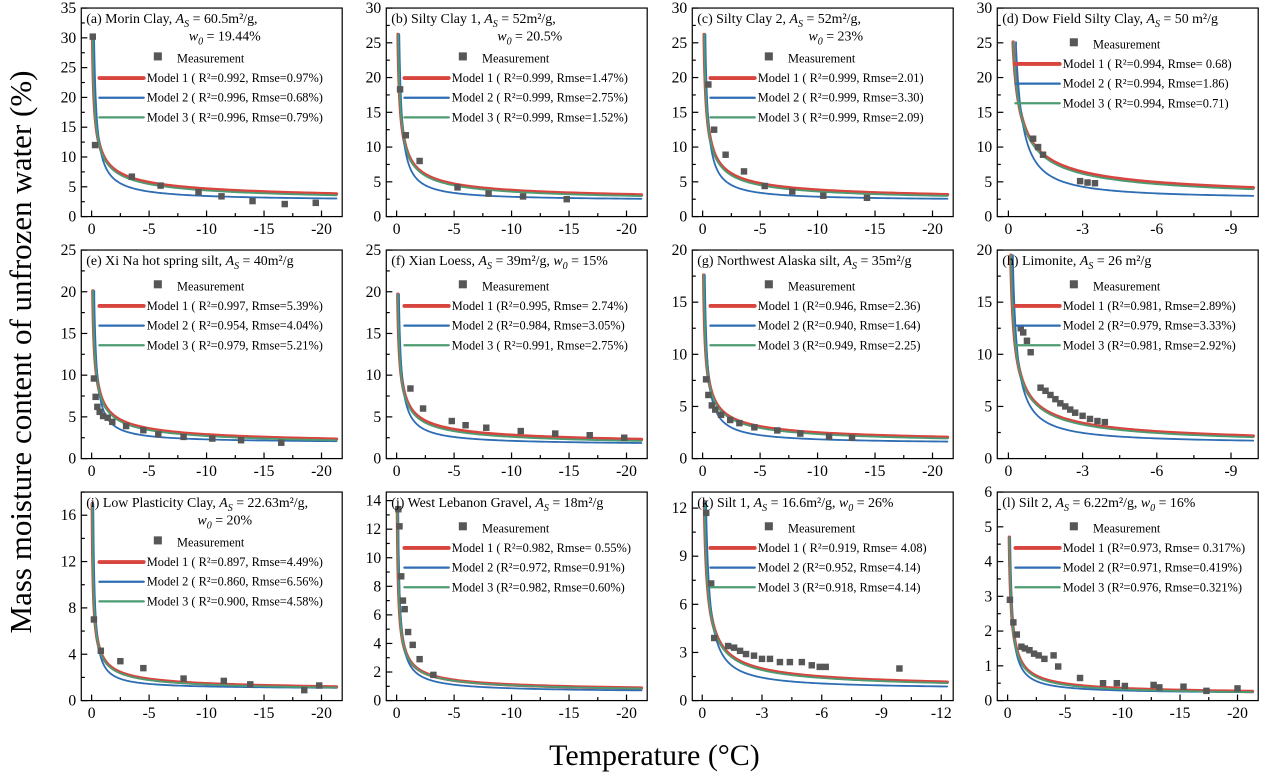 This screenshot has width=1269, height=777. I want to click on svg-text: -6, so click(1156, 471).